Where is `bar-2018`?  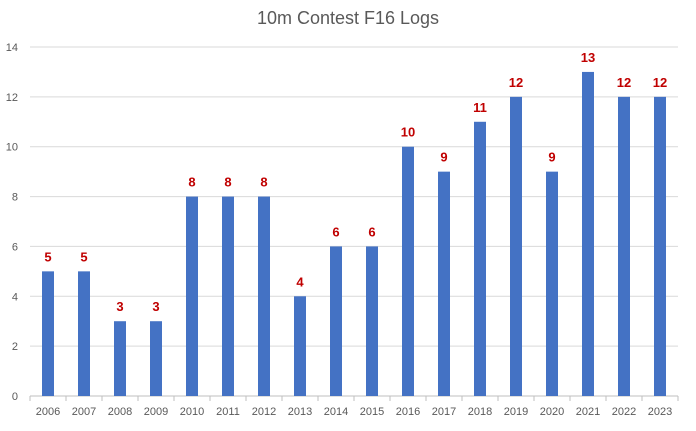
bar-2018 is located at coordinates (480, 259).